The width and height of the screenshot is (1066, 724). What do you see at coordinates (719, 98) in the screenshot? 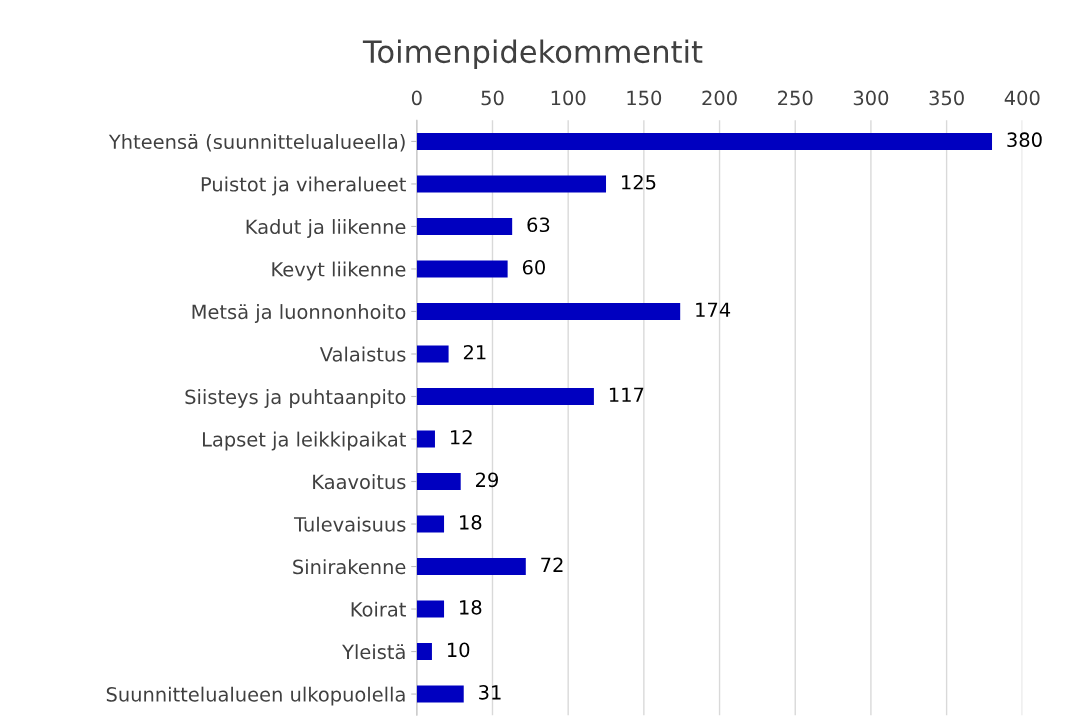
I see `x-tick-label: 200` at bounding box center [719, 98].